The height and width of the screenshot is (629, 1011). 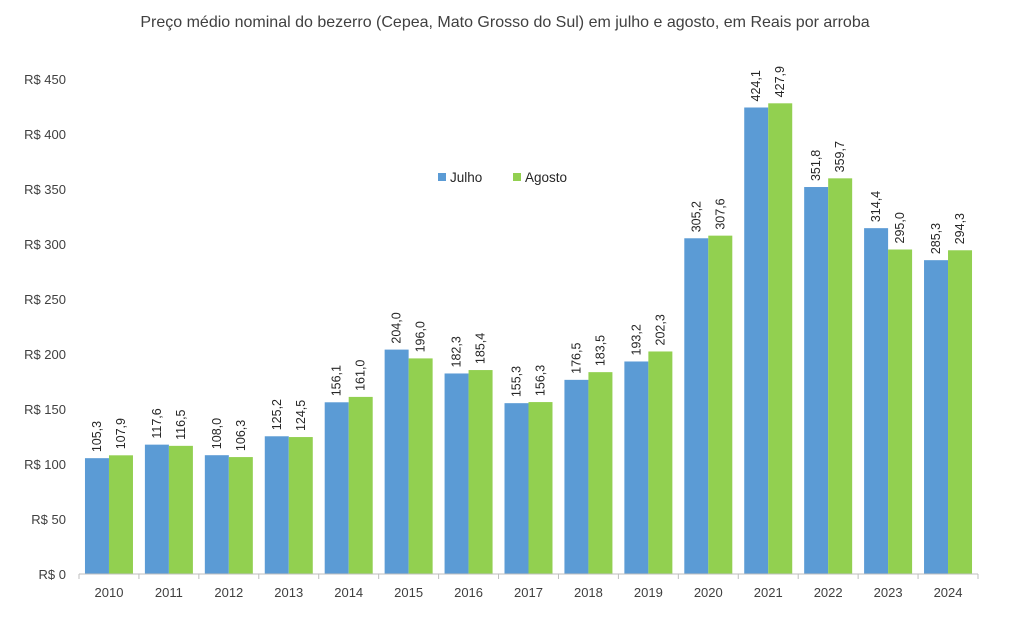 I want to click on data-label: 314,4, so click(x=876, y=206).